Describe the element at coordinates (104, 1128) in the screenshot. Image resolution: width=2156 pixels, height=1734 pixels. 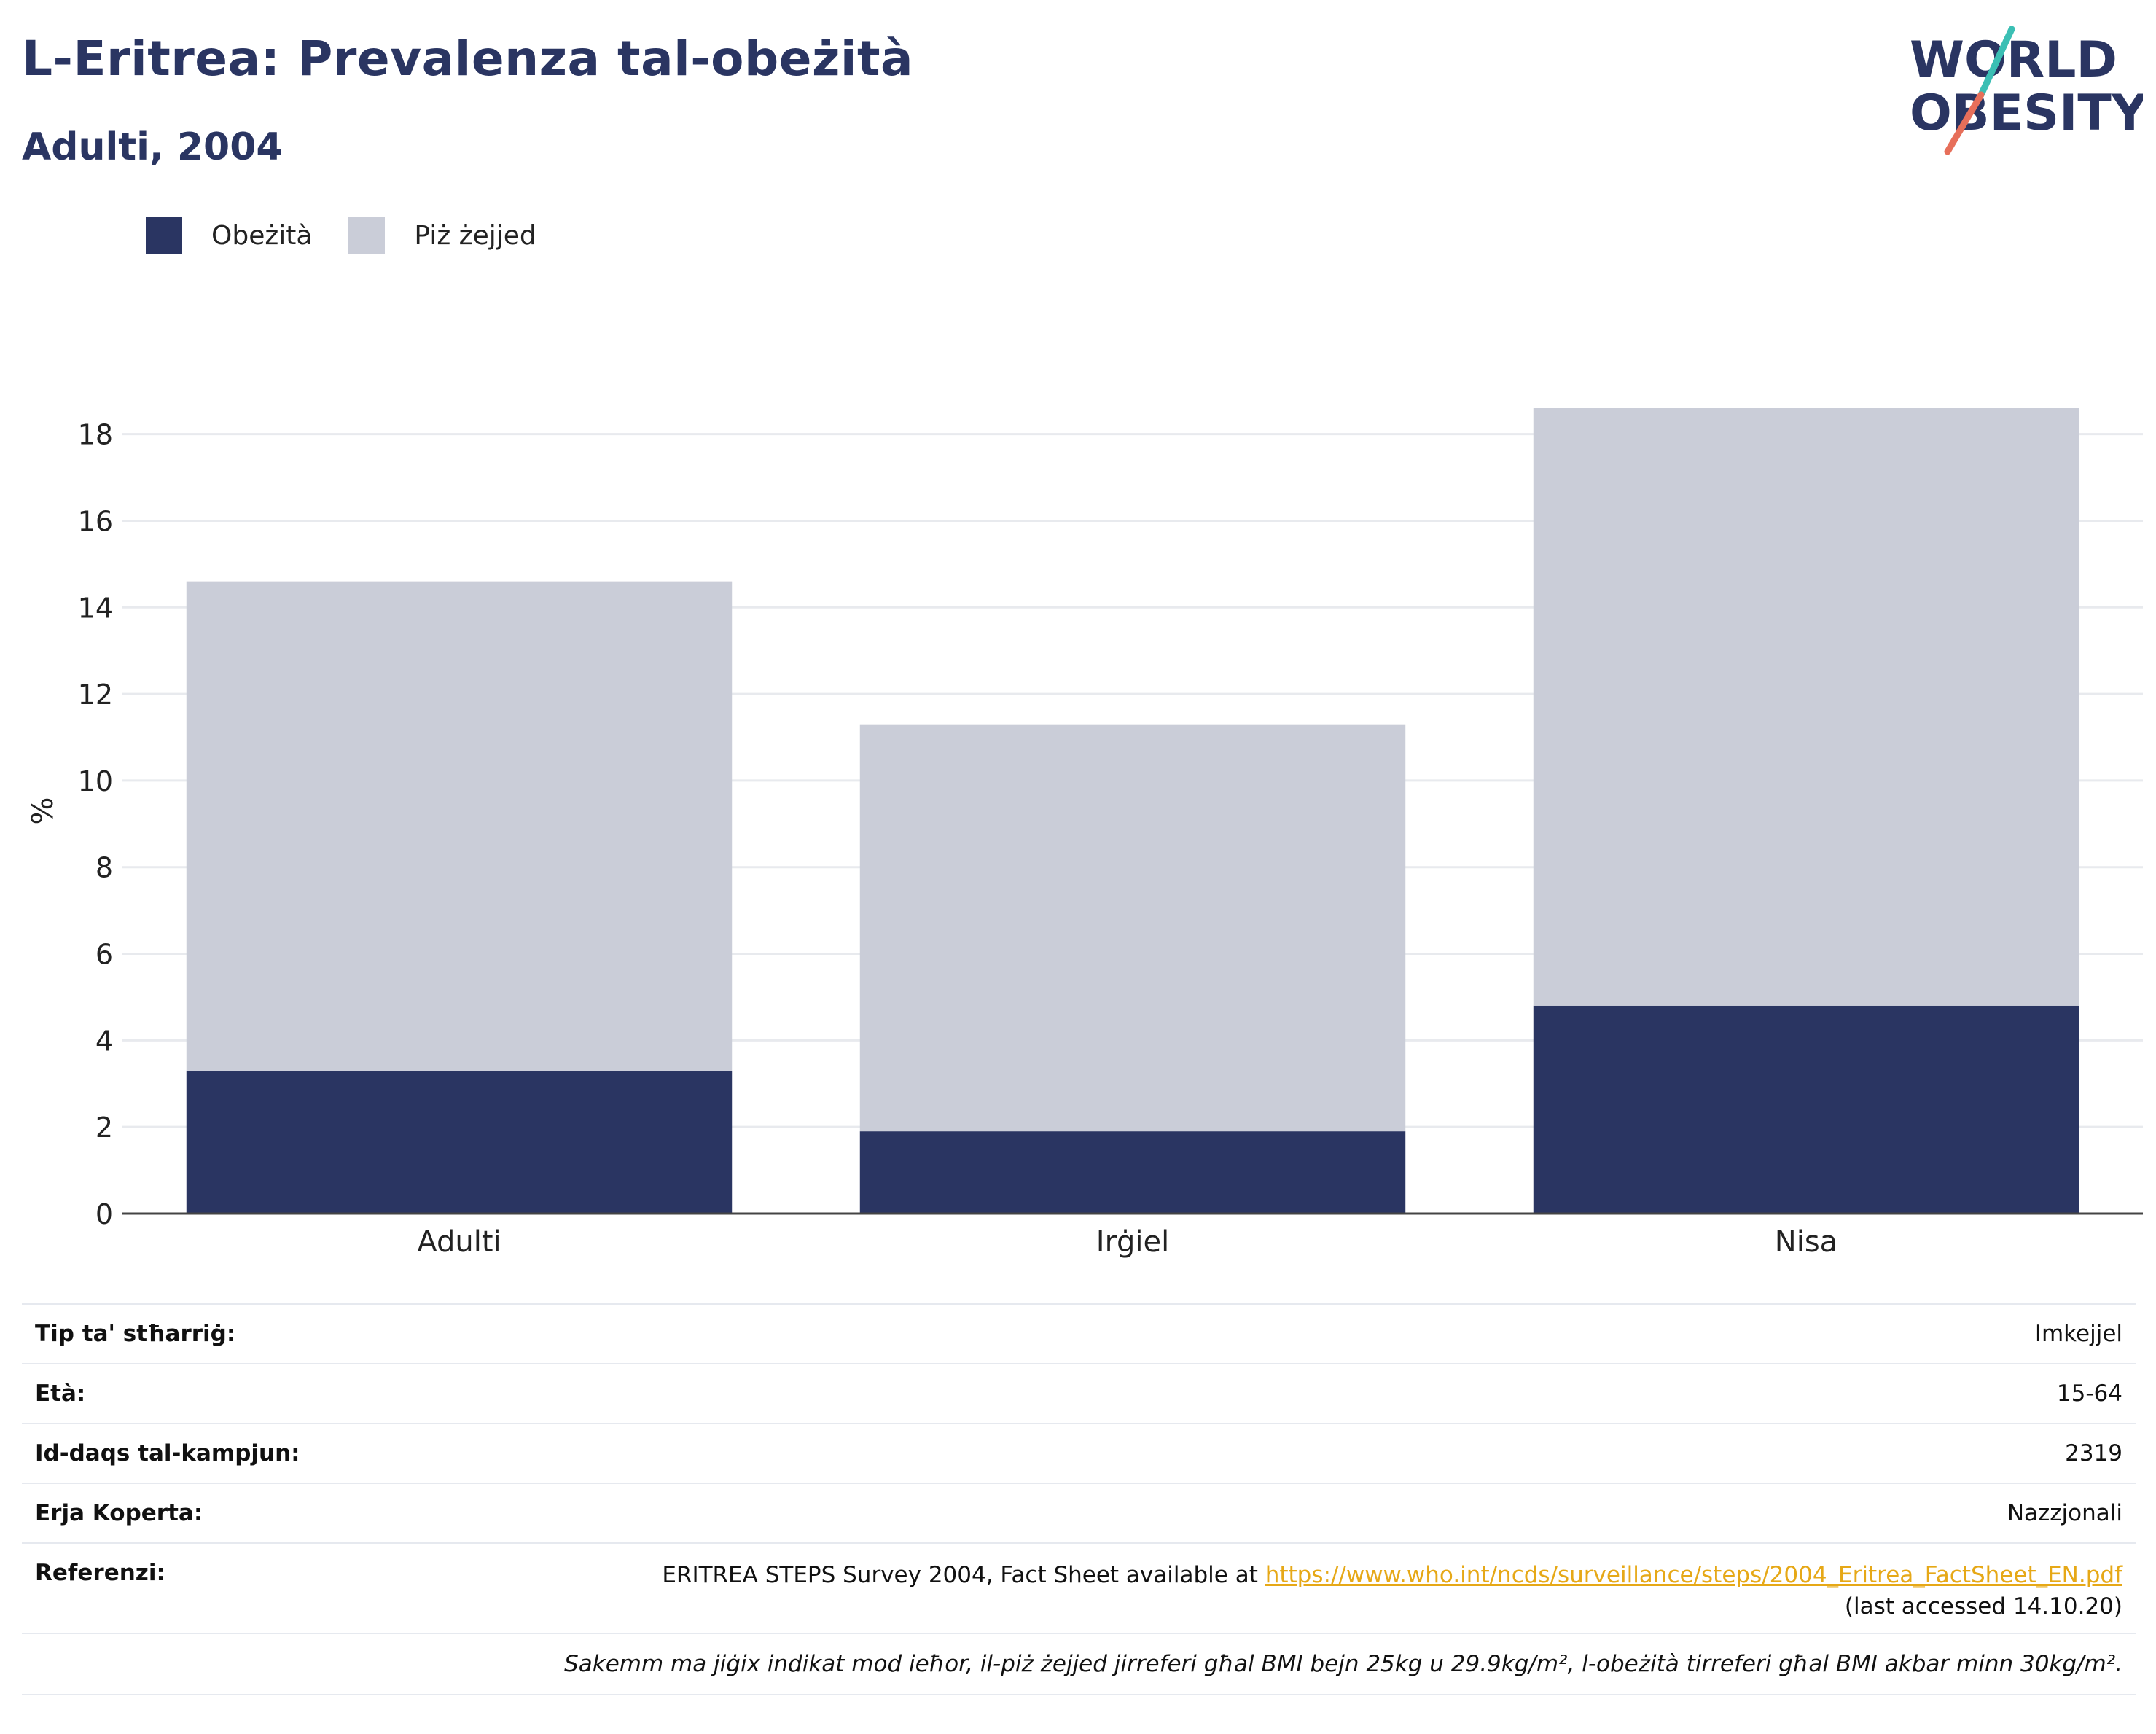
I see `y-tick-label: 2` at that location.